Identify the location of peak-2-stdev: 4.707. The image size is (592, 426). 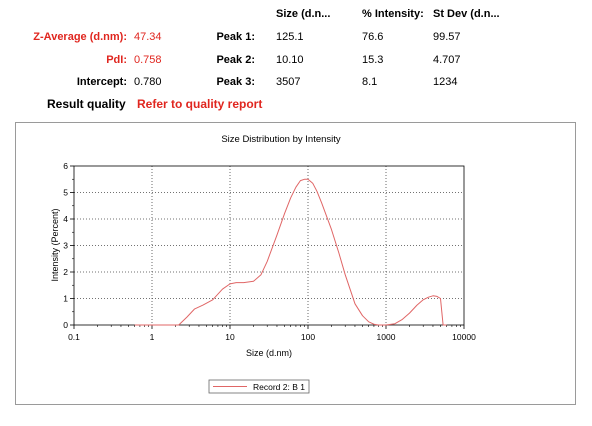
(447, 60).